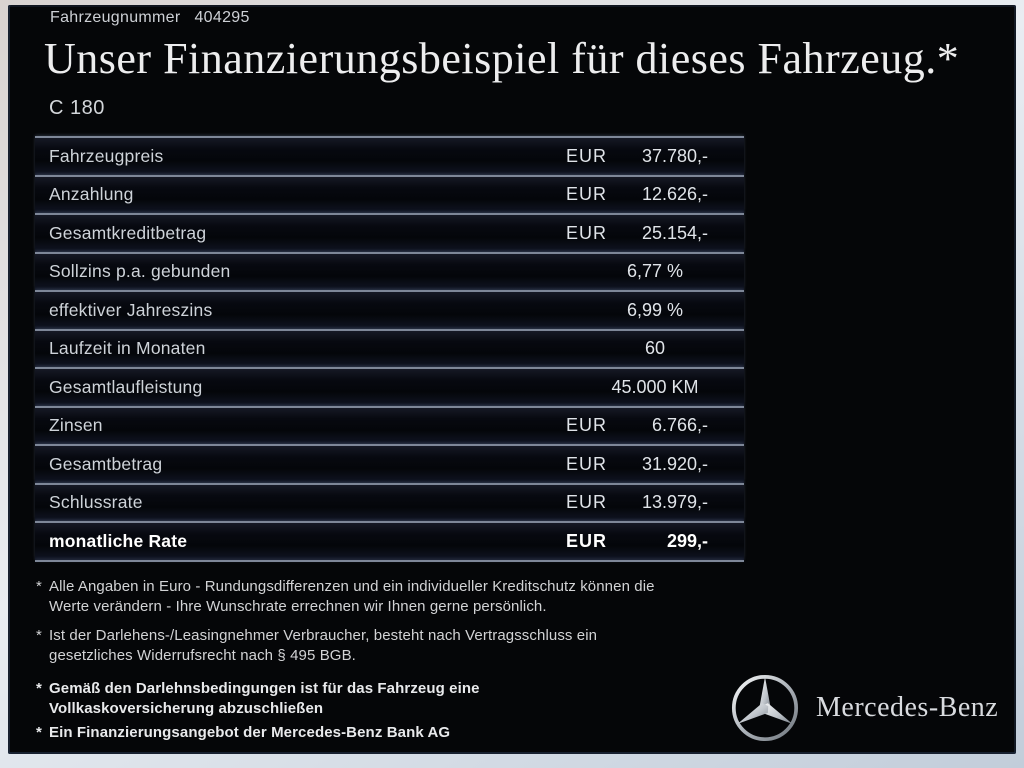  I want to click on row-label: monatliche Rate, so click(118, 540).